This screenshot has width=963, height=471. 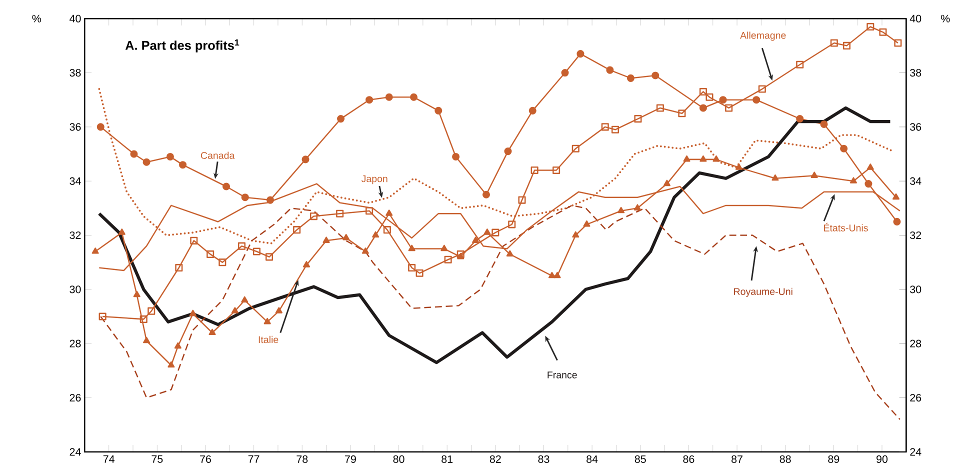 I want to click on y-tick-label: 34, so click(x=75, y=182).